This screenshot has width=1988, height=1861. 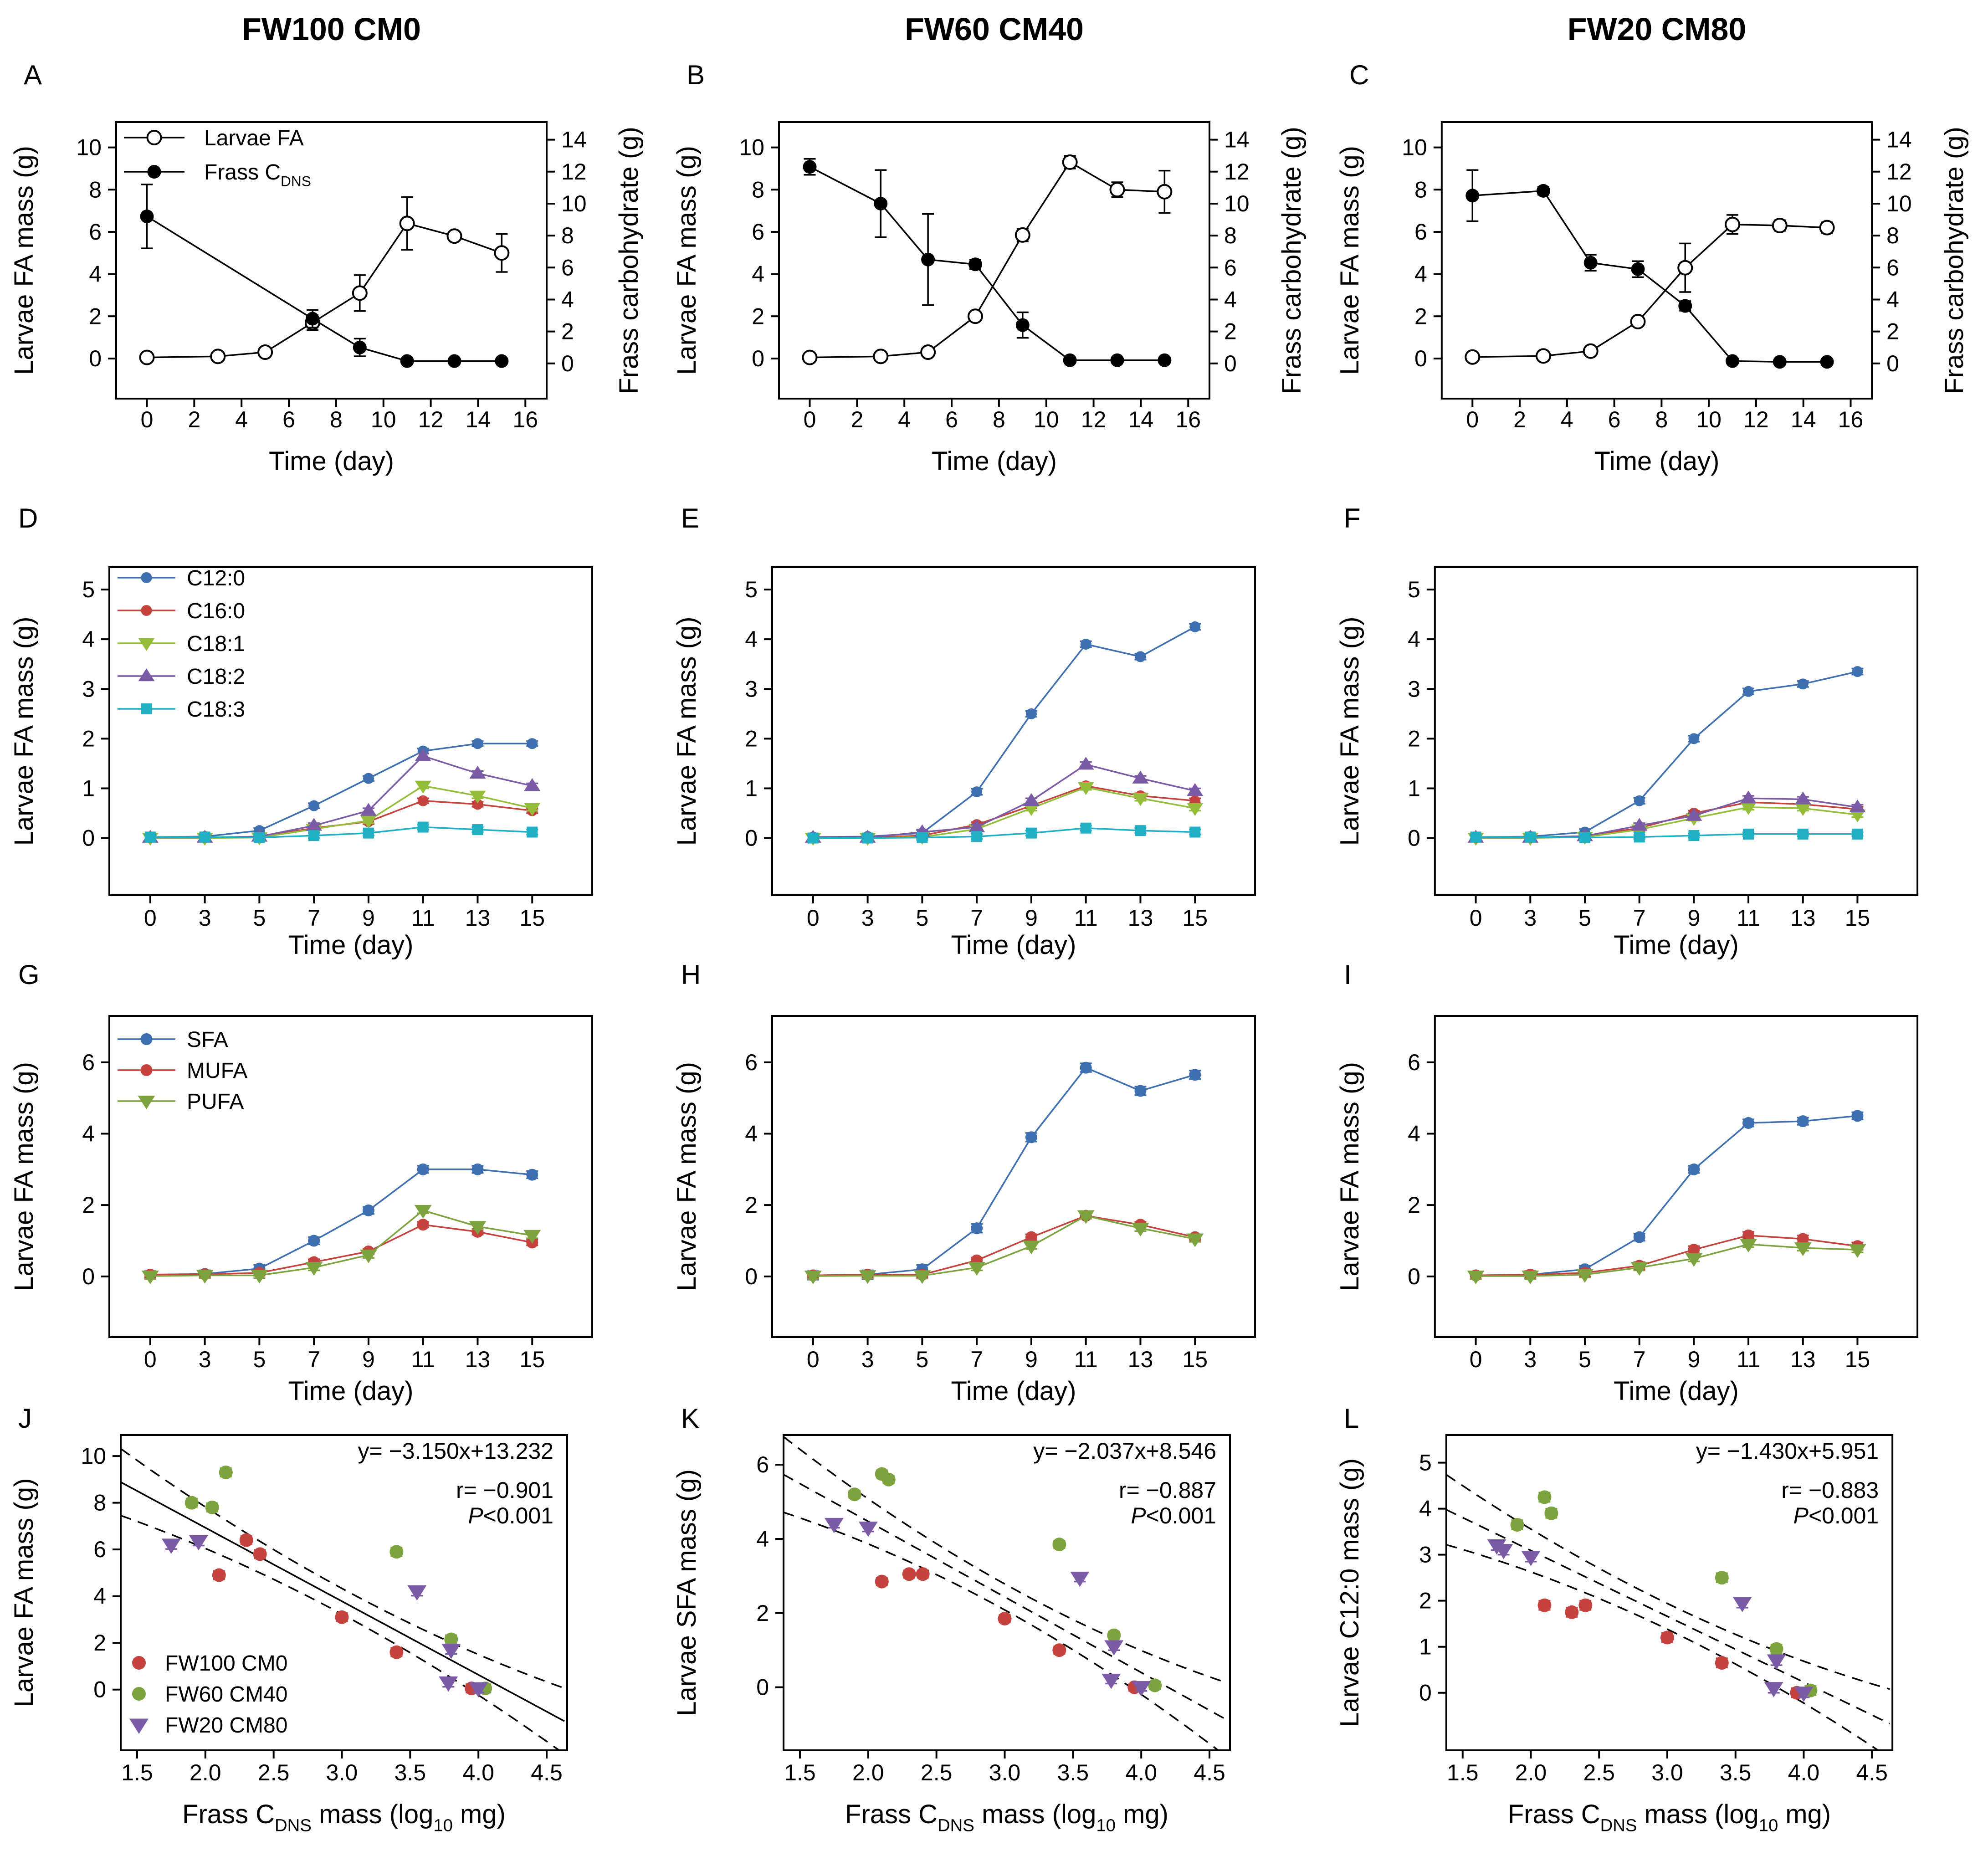 What do you see at coordinates (1650, 1620) in the screenshot?
I see `scatter-group-fw20-cm80` at bounding box center [1650, 1620].